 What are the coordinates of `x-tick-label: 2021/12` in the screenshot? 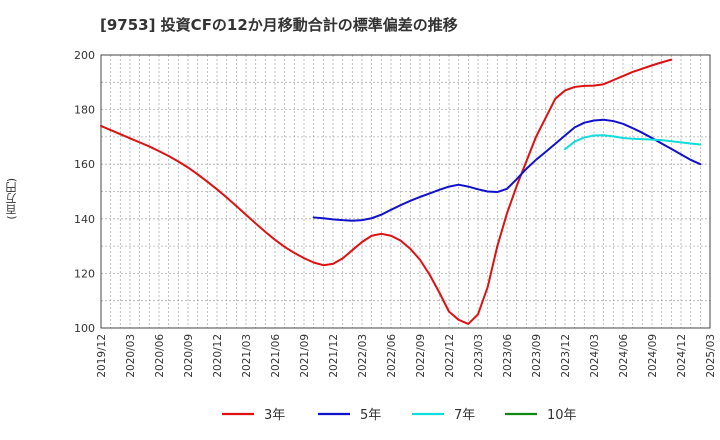 It's located at (334, 356).